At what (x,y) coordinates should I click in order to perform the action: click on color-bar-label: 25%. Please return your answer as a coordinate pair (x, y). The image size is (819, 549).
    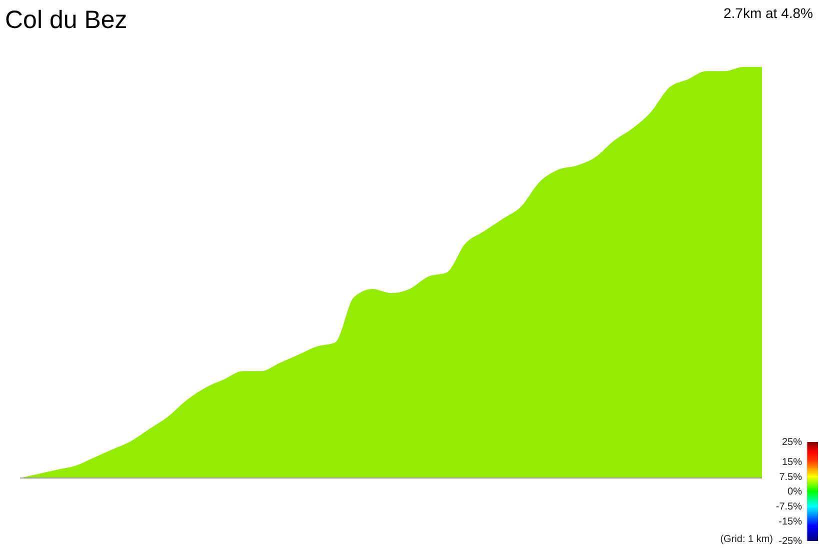
    Looking at the image, I should click on (792, 442).